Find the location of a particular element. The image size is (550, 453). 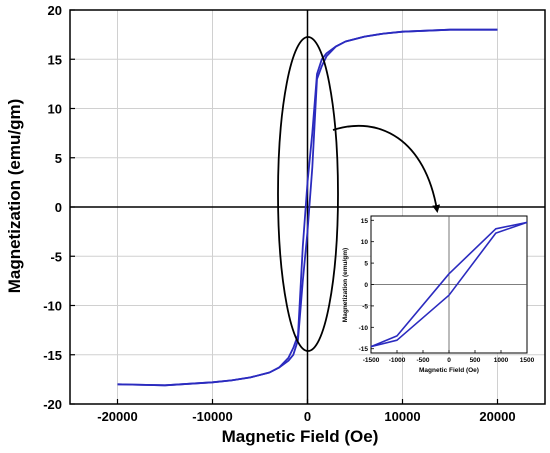

inset-y-tick-label: -10 is located at coordinates (364, 328).